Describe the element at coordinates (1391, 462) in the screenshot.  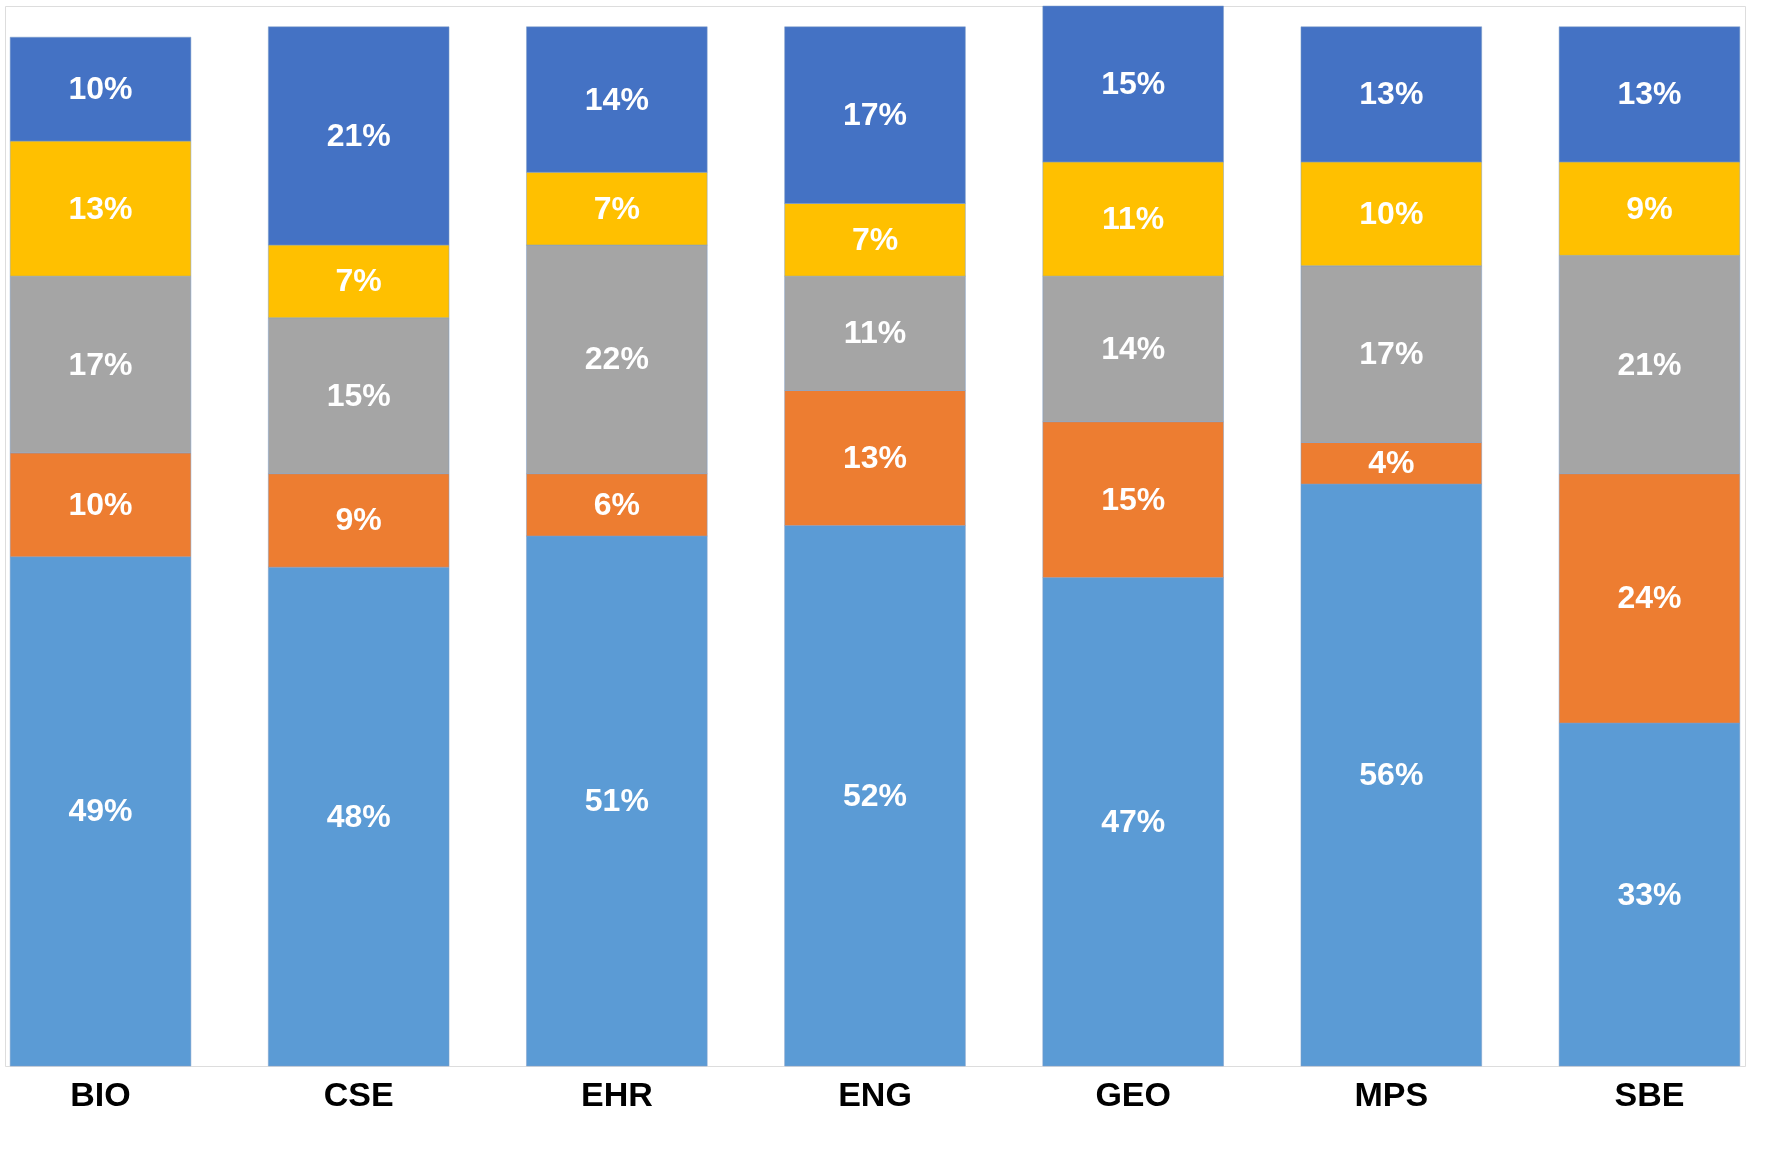
I see `data-label: 4%` at that location.